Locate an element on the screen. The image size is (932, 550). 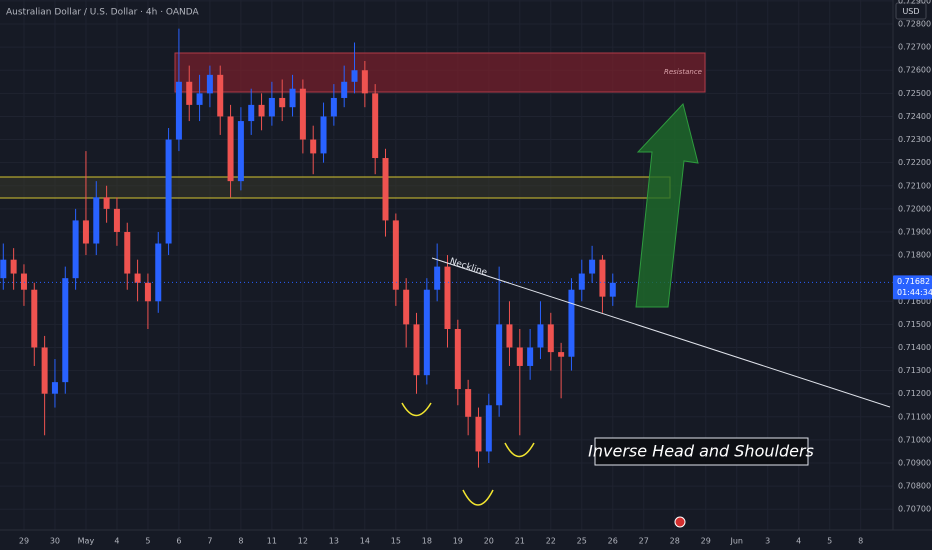
resistance-zone is located at coordinates (440, 72).